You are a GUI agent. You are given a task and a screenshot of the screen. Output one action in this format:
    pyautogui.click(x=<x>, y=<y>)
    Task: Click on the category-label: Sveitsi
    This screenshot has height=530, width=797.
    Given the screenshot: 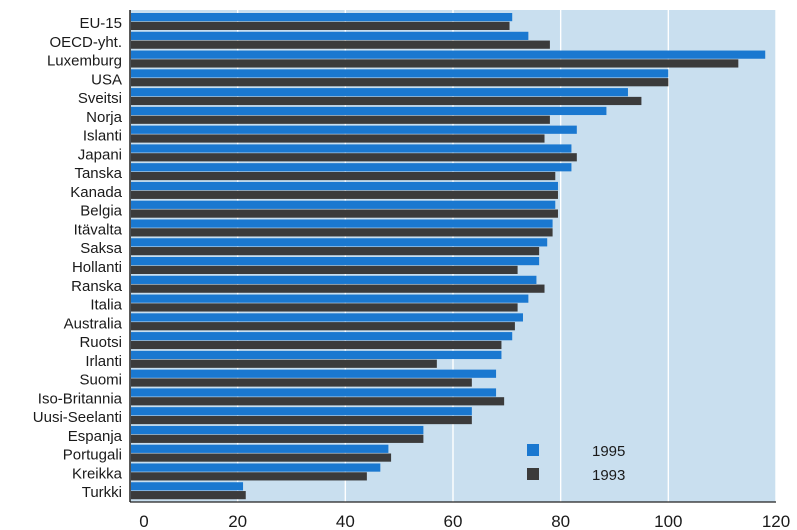 What is the action you would take?
    pyautogui.click(x=100, y=98)
    